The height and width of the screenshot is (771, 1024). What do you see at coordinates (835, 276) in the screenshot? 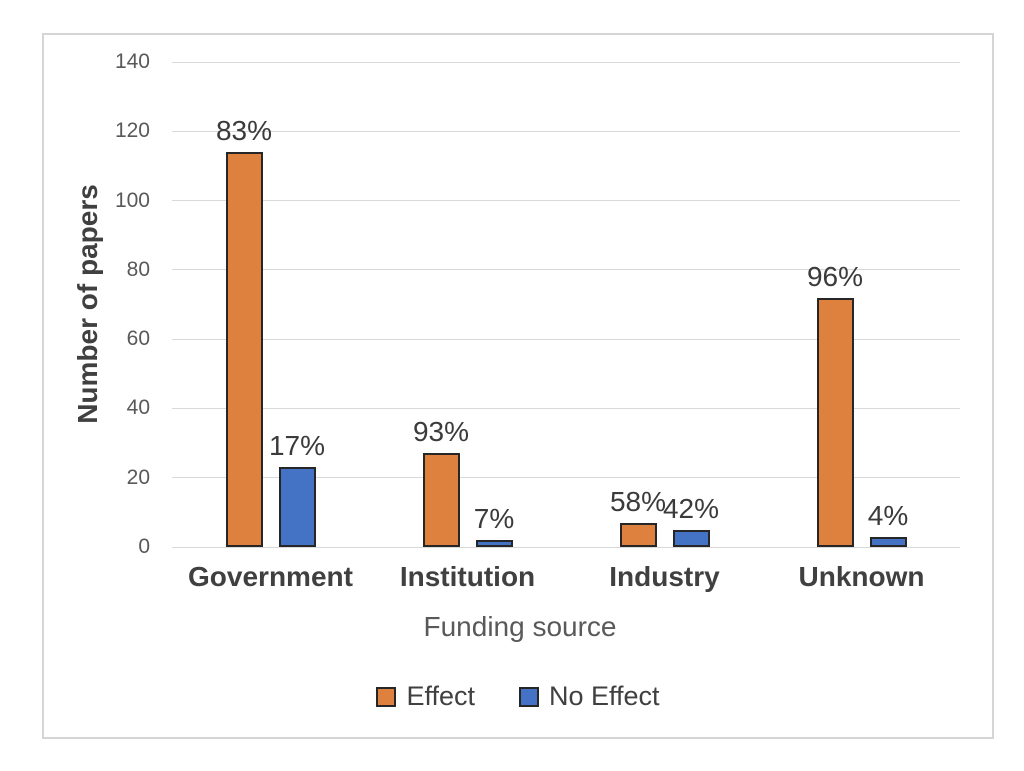
I see `bar-value-label: 96%` at bounding box center [835, 276].